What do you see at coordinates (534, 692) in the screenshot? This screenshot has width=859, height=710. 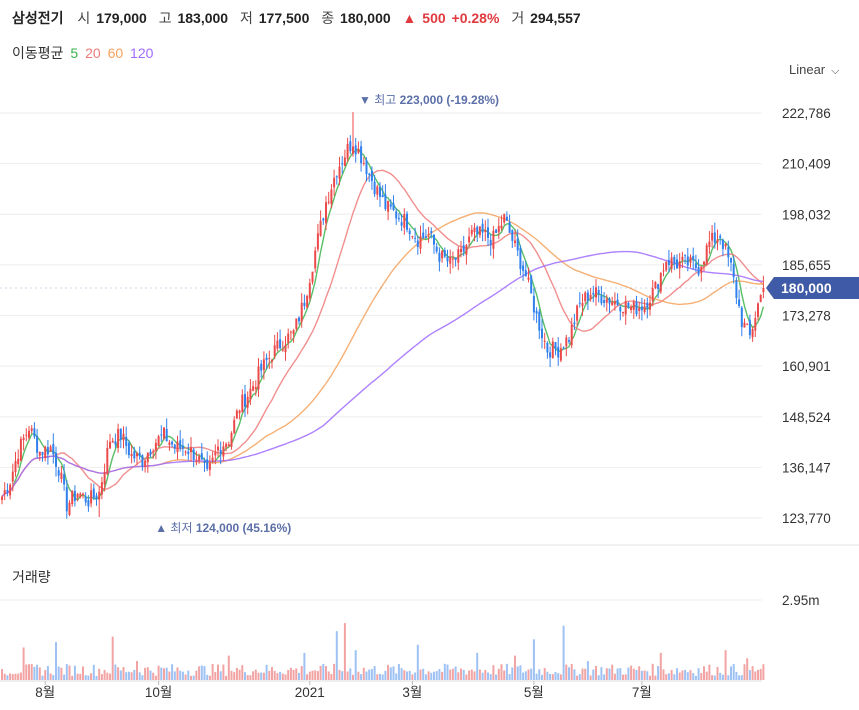 I see `x-tick-label: 5월` at bounding box center [534, 692].